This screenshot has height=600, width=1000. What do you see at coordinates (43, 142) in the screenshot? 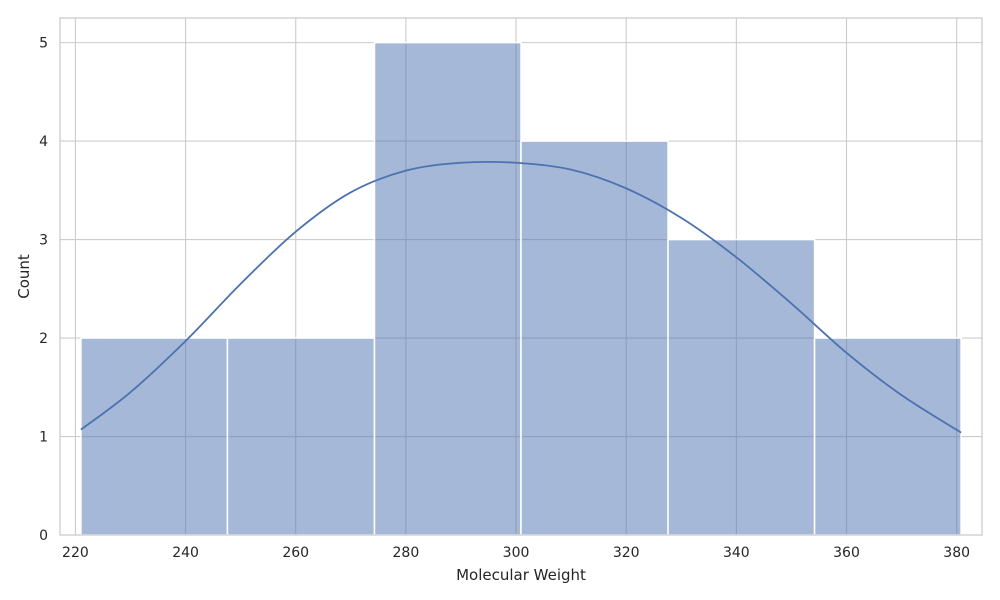
I see `y-tick-label: 4` at bounding box center [43, 142].